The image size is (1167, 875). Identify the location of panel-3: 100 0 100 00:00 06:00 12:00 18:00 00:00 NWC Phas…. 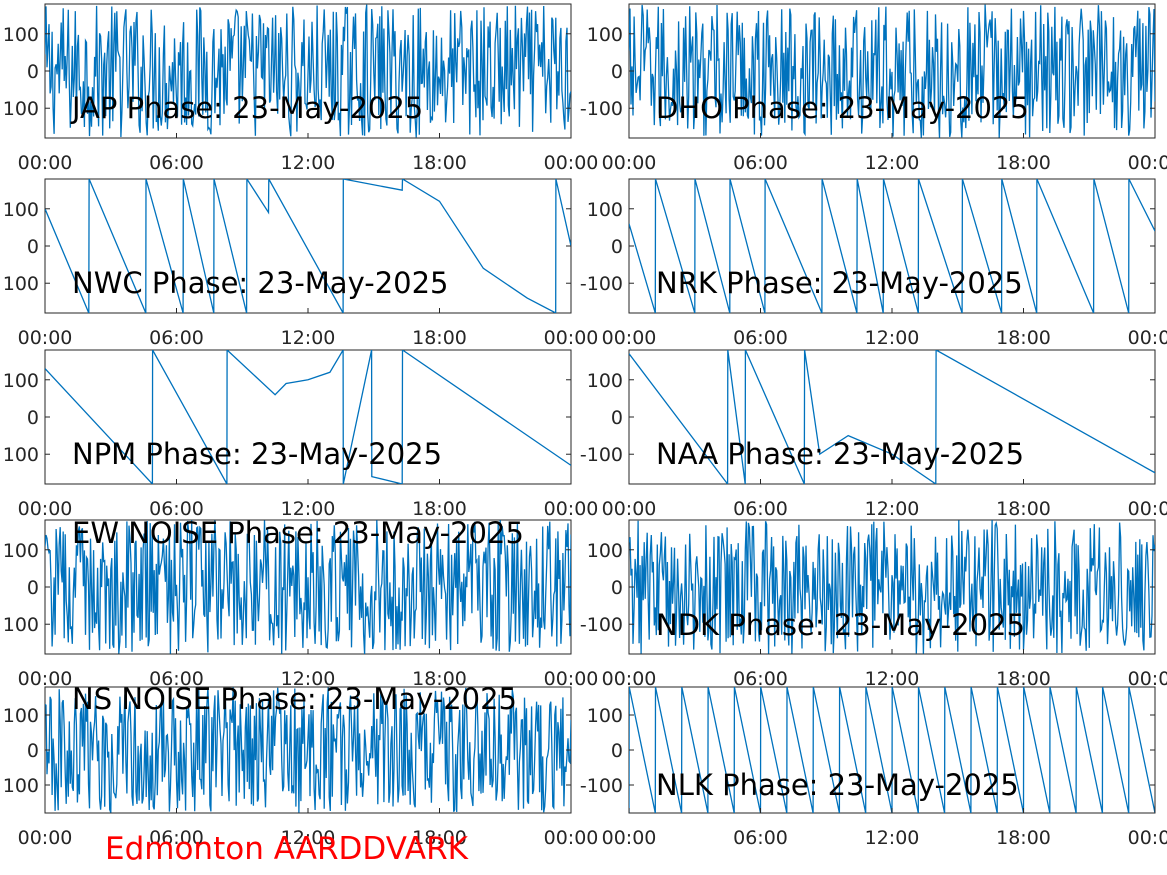
(301, 263).